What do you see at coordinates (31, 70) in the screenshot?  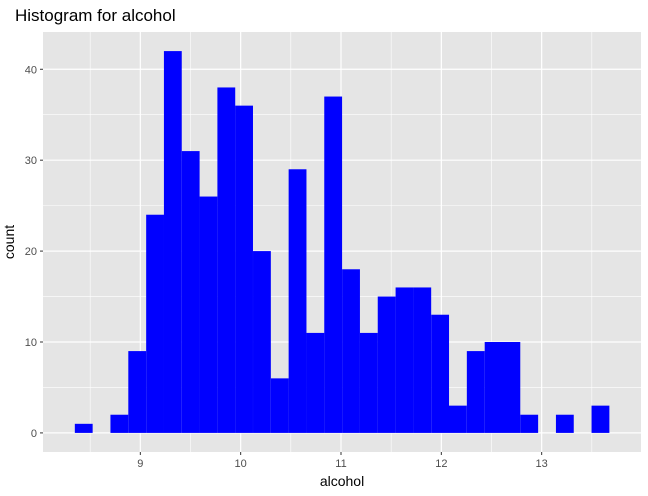 I see `y-tick-label: 40` at bounding box center [31, 70].